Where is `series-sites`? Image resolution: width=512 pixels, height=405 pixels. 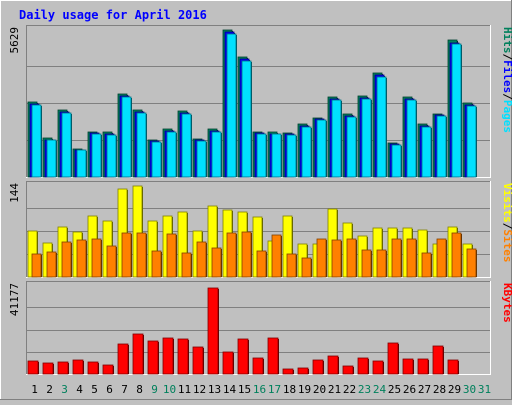
series-sites is located at coordinates (254, 254).